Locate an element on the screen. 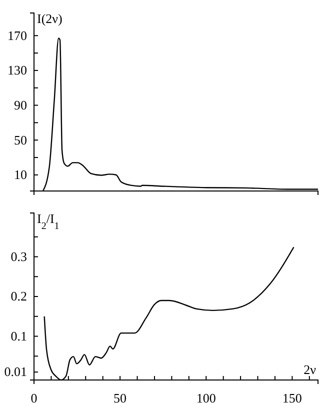 The image size is (336, 404). x-tick-label: 100 is located at coordinates (206, 397).